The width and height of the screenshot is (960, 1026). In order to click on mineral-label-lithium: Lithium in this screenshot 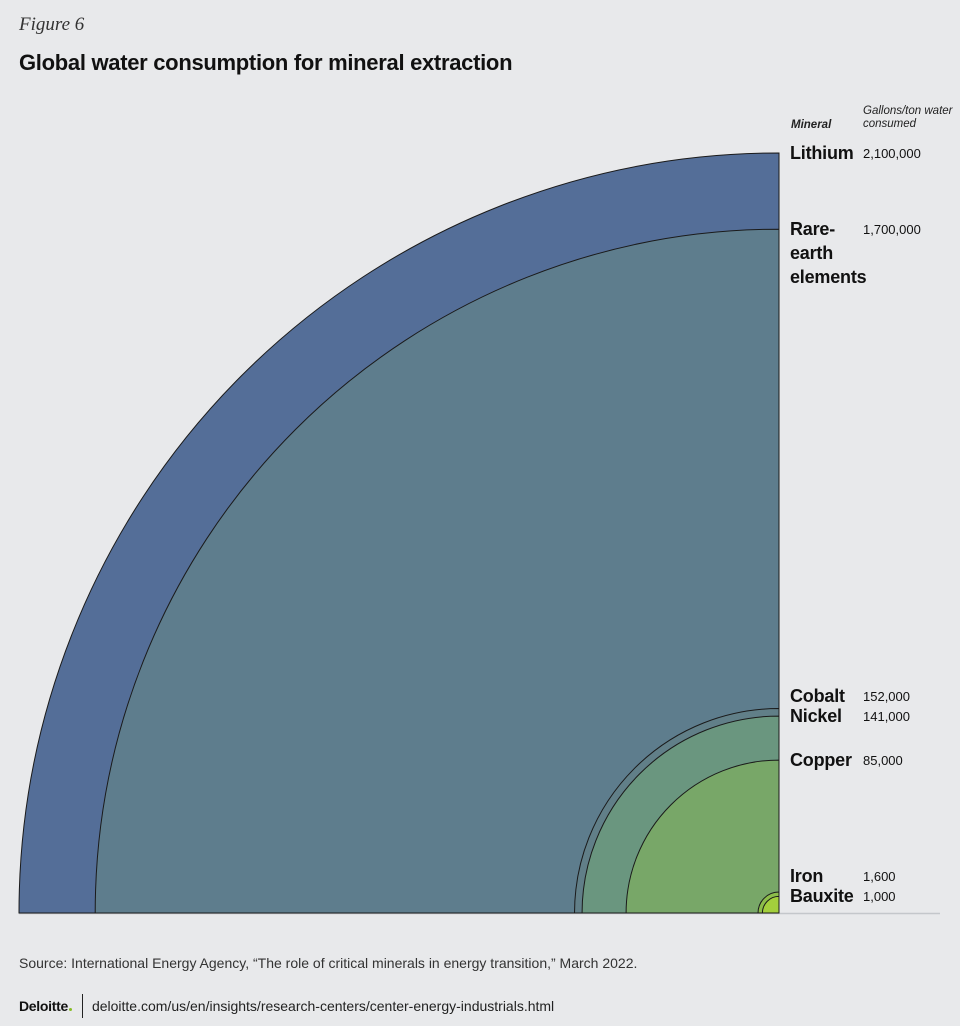, I will do `click(827, 153)`.